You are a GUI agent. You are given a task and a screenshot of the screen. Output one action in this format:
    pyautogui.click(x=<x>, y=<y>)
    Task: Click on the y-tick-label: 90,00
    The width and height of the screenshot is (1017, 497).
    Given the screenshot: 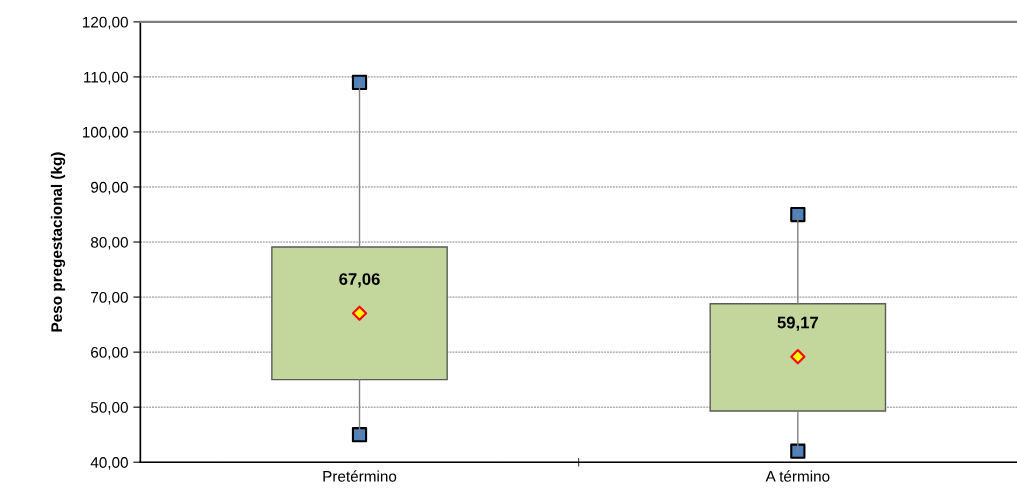 What is the action you would take?
    pyautogui.click(x=109, y=188)
    